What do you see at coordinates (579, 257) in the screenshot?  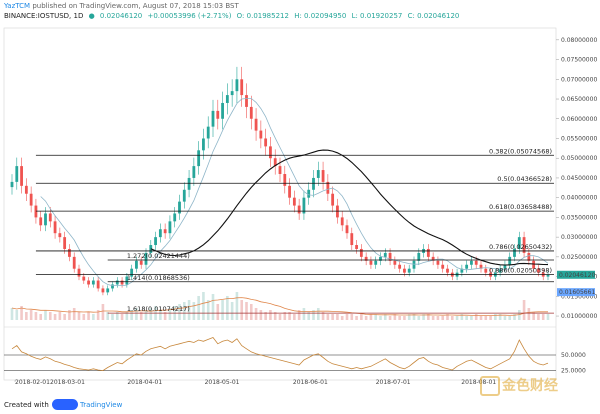 I see `y-tick-label: 0.02500000` at bounding box center [579, 257].